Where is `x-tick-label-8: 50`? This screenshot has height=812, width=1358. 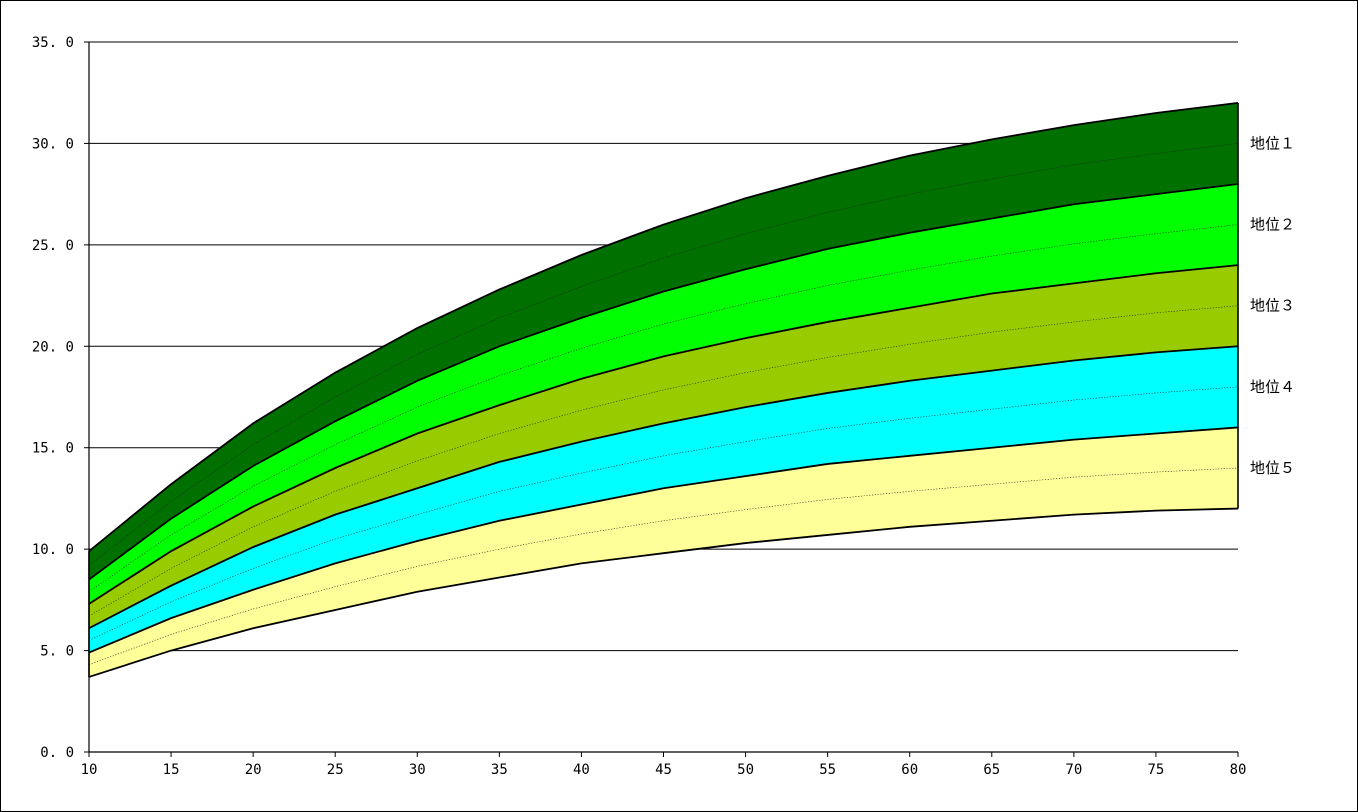
x-tick-label-8: 50 is located at coordinates (745, 770).